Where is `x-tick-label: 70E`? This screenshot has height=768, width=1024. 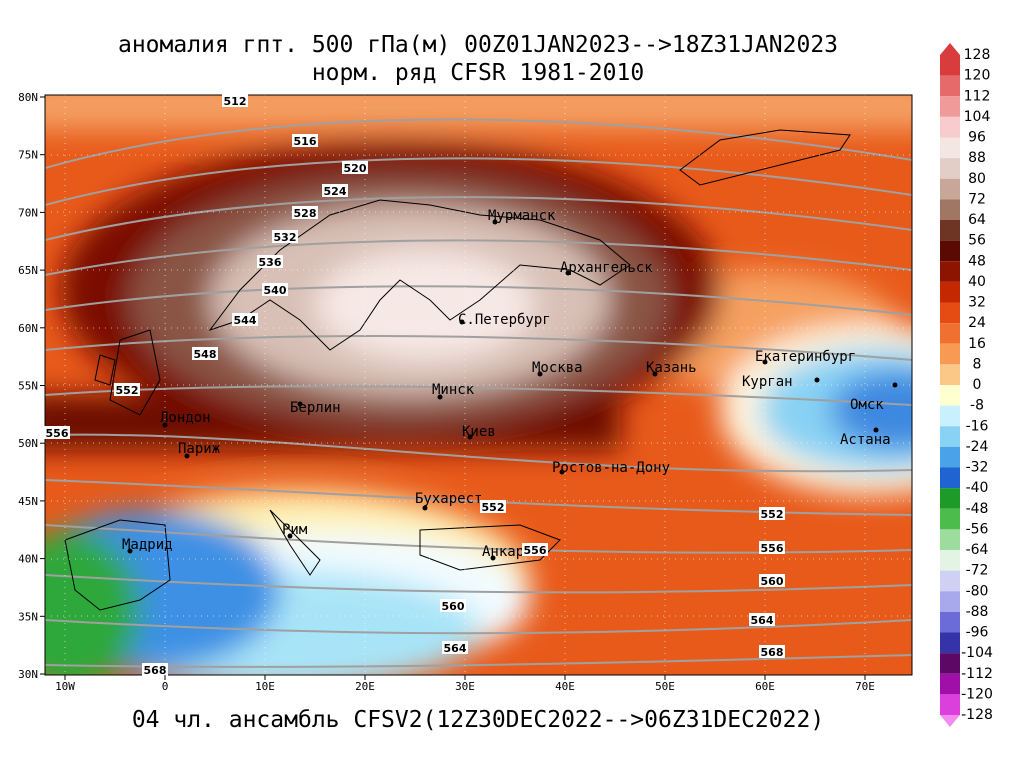
x-tick-label: 70E is located at coordinates (865, 686).